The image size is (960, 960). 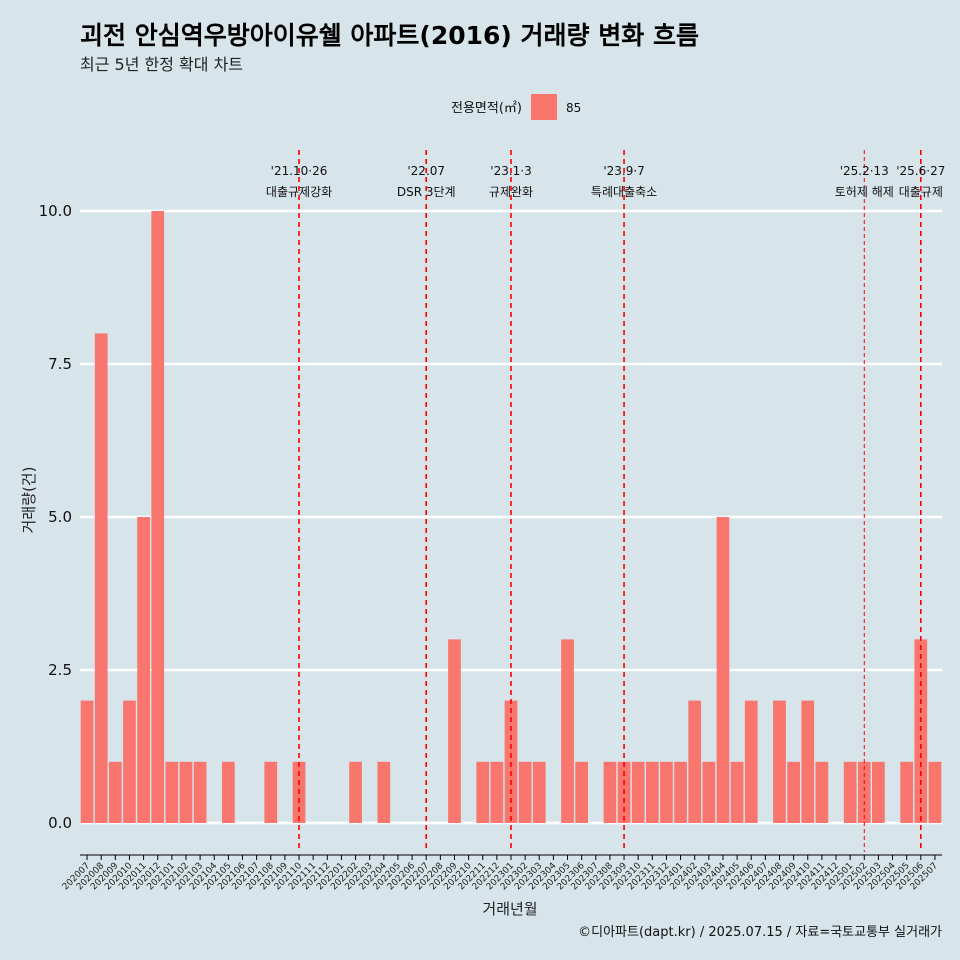 What do you see at coordinates (510, 171) in the screenshot?
I see `event-date: '23.1·3` at bounding box center [510, 171].